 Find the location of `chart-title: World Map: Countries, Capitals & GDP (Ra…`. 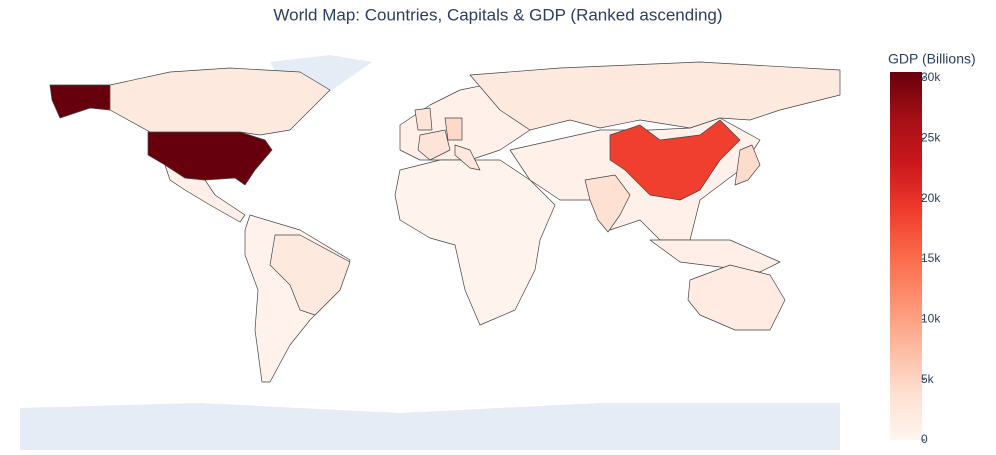

chart-title: World Map: Countries, Capitals & GDP (Ra… is located at coordinates (497, 14).